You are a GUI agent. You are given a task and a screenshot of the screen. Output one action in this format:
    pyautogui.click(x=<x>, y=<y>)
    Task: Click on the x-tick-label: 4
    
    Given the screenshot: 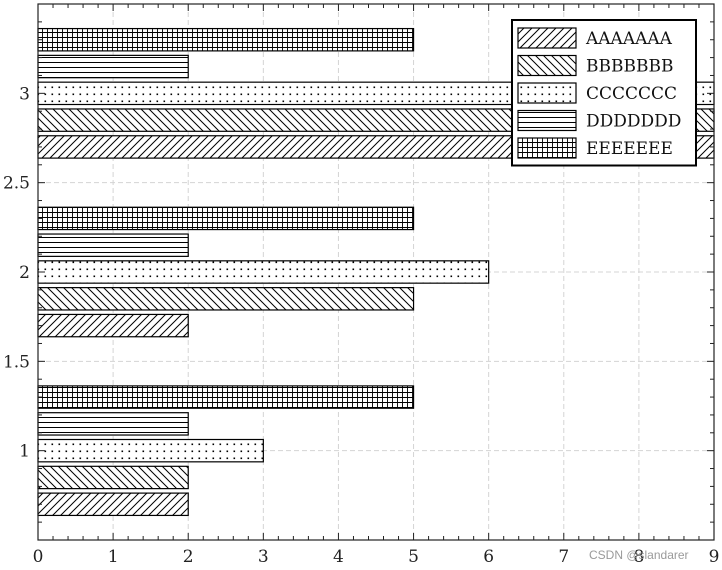 What is the action you would take?
    pyautogui.click(x=338, y=557)
    